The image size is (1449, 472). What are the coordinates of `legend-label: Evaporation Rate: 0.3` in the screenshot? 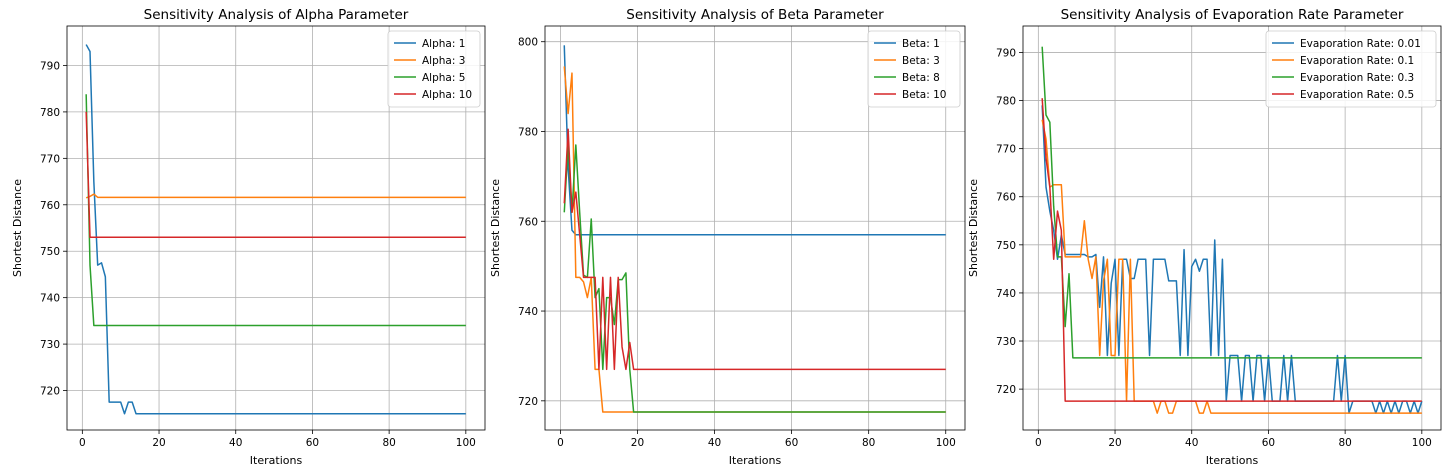 It's located at (1357, 78).